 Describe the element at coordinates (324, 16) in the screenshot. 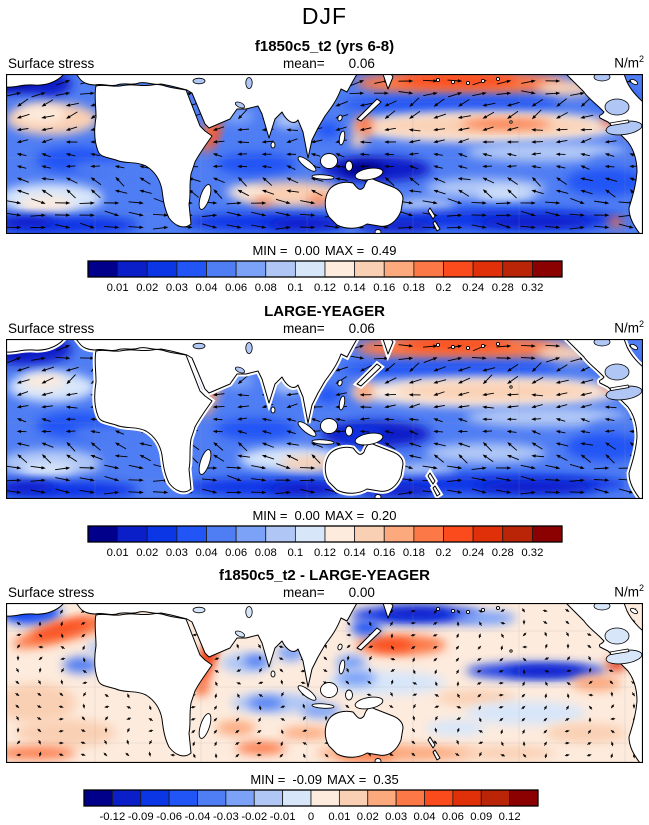

I see `season-title: DJF` at that location.